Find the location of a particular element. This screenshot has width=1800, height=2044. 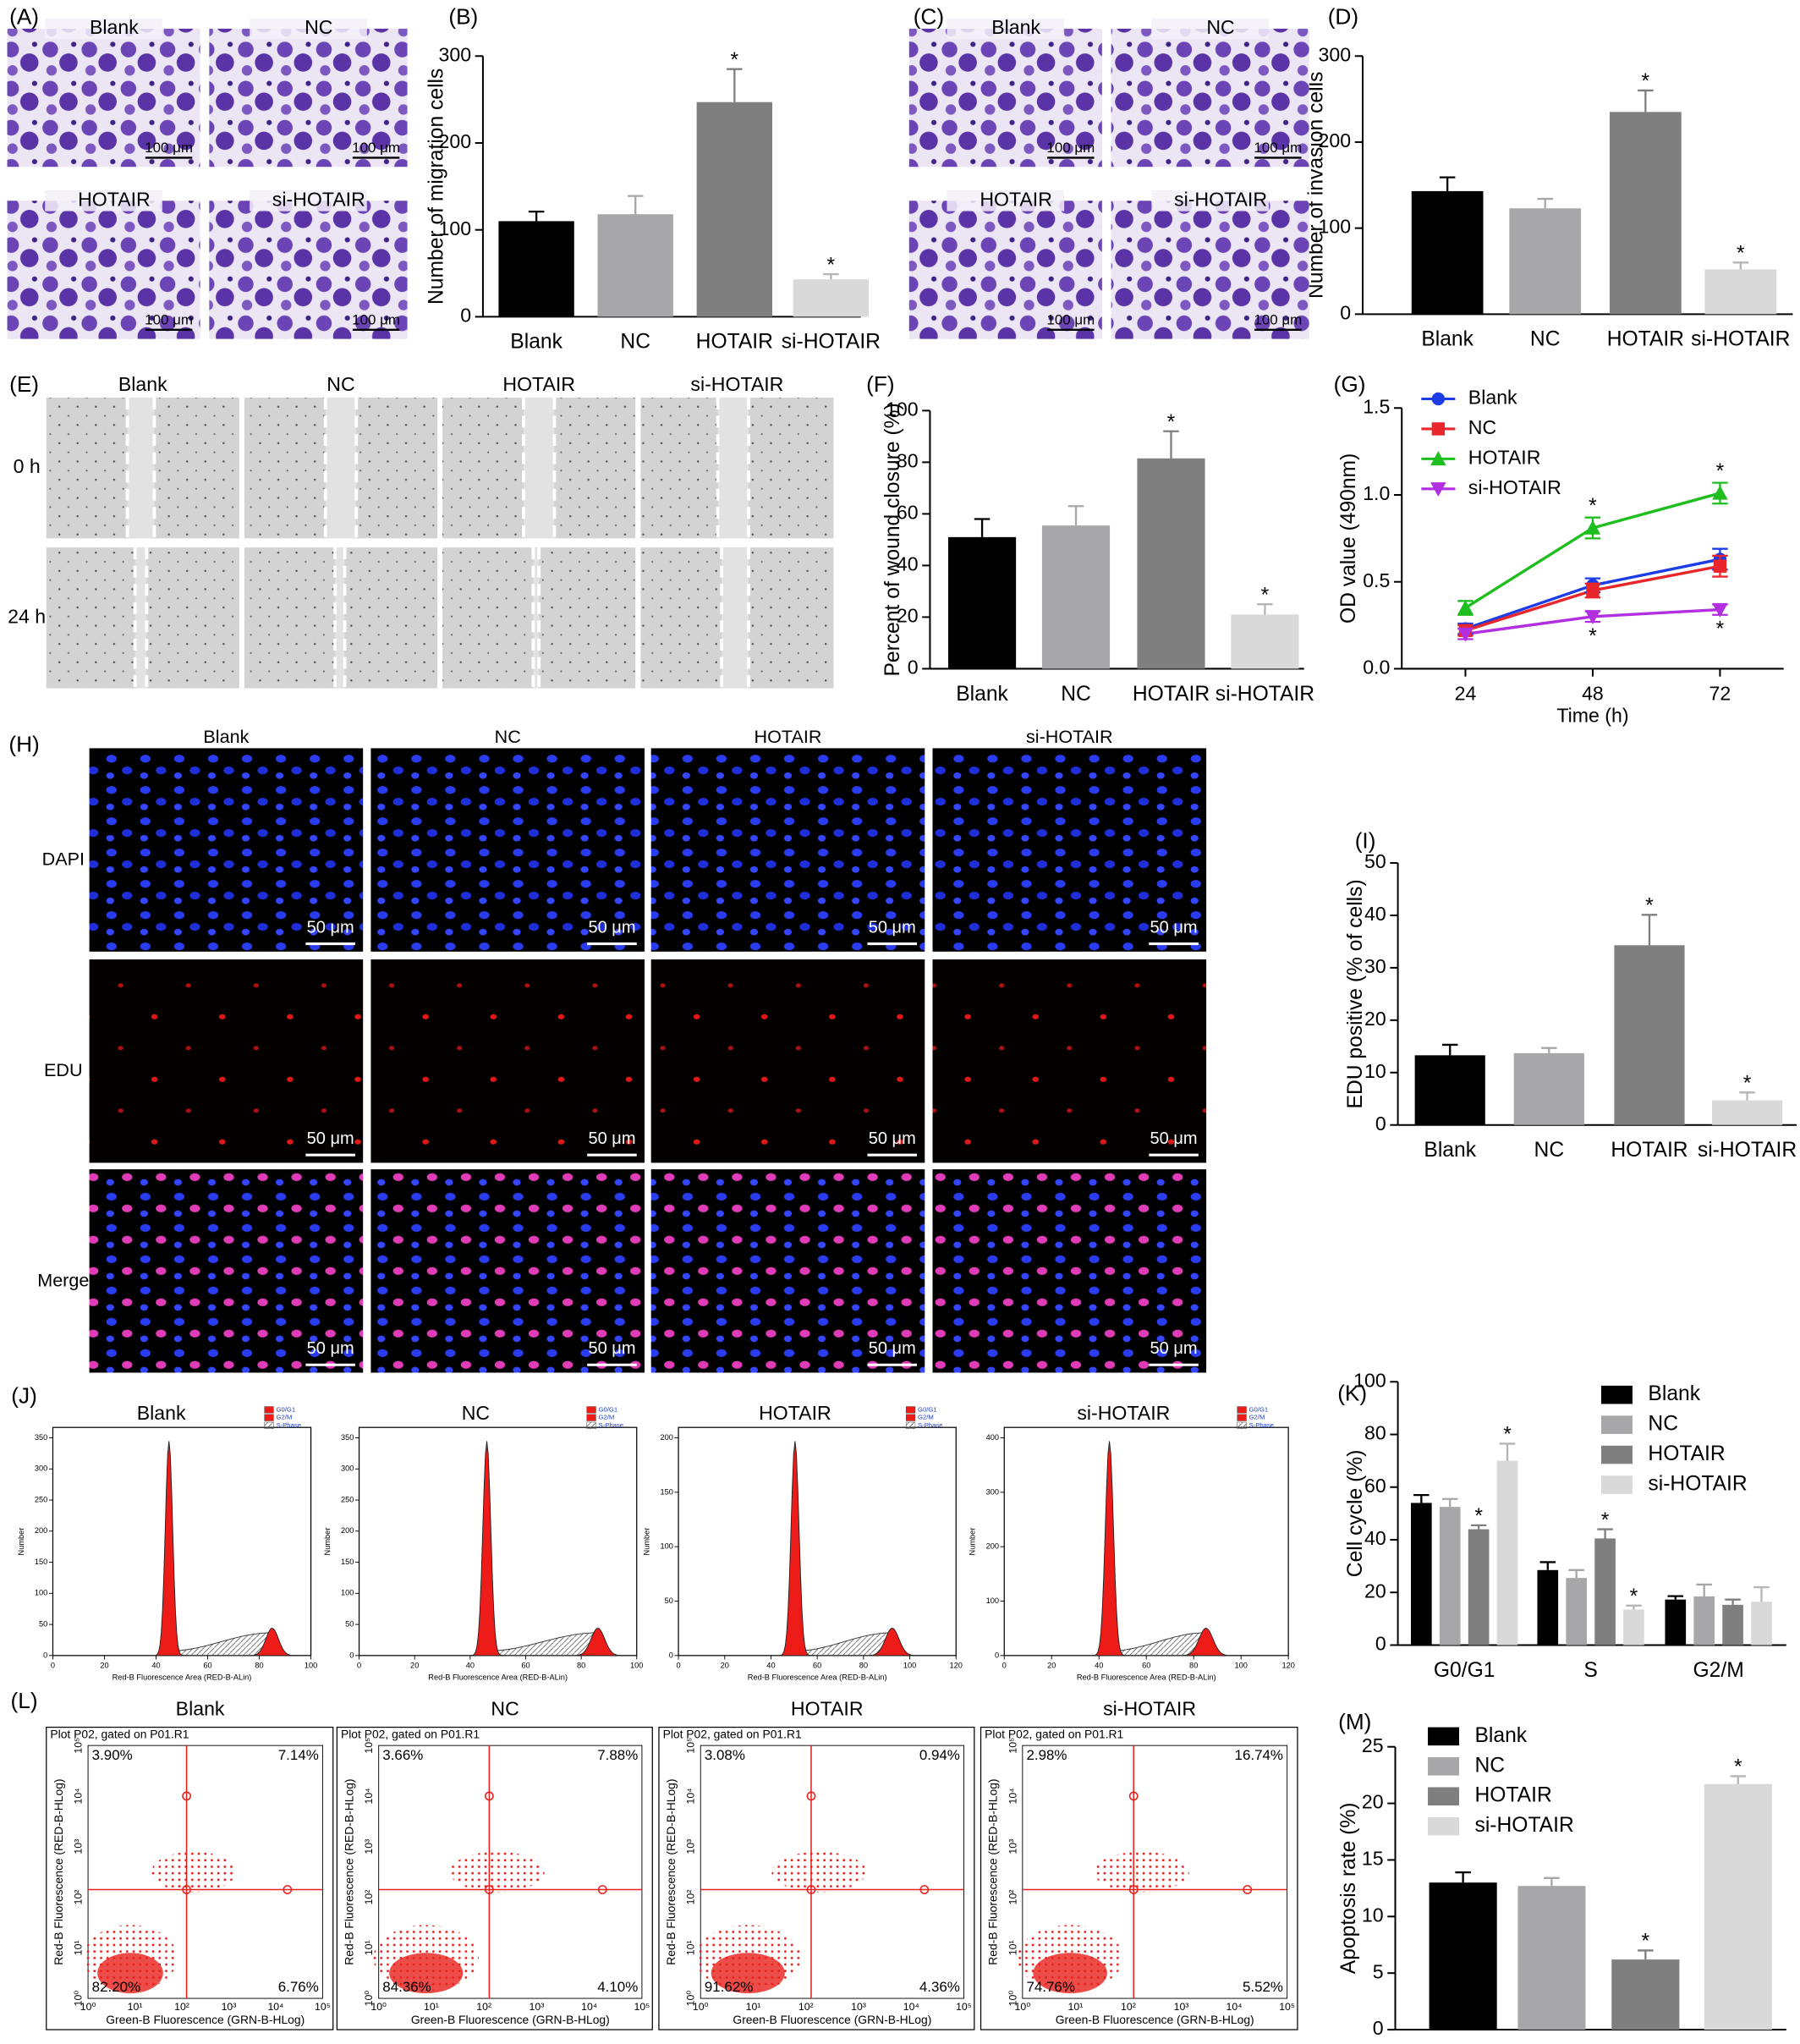

y-tick-label: 10² is located at coordinates (79, 1898).